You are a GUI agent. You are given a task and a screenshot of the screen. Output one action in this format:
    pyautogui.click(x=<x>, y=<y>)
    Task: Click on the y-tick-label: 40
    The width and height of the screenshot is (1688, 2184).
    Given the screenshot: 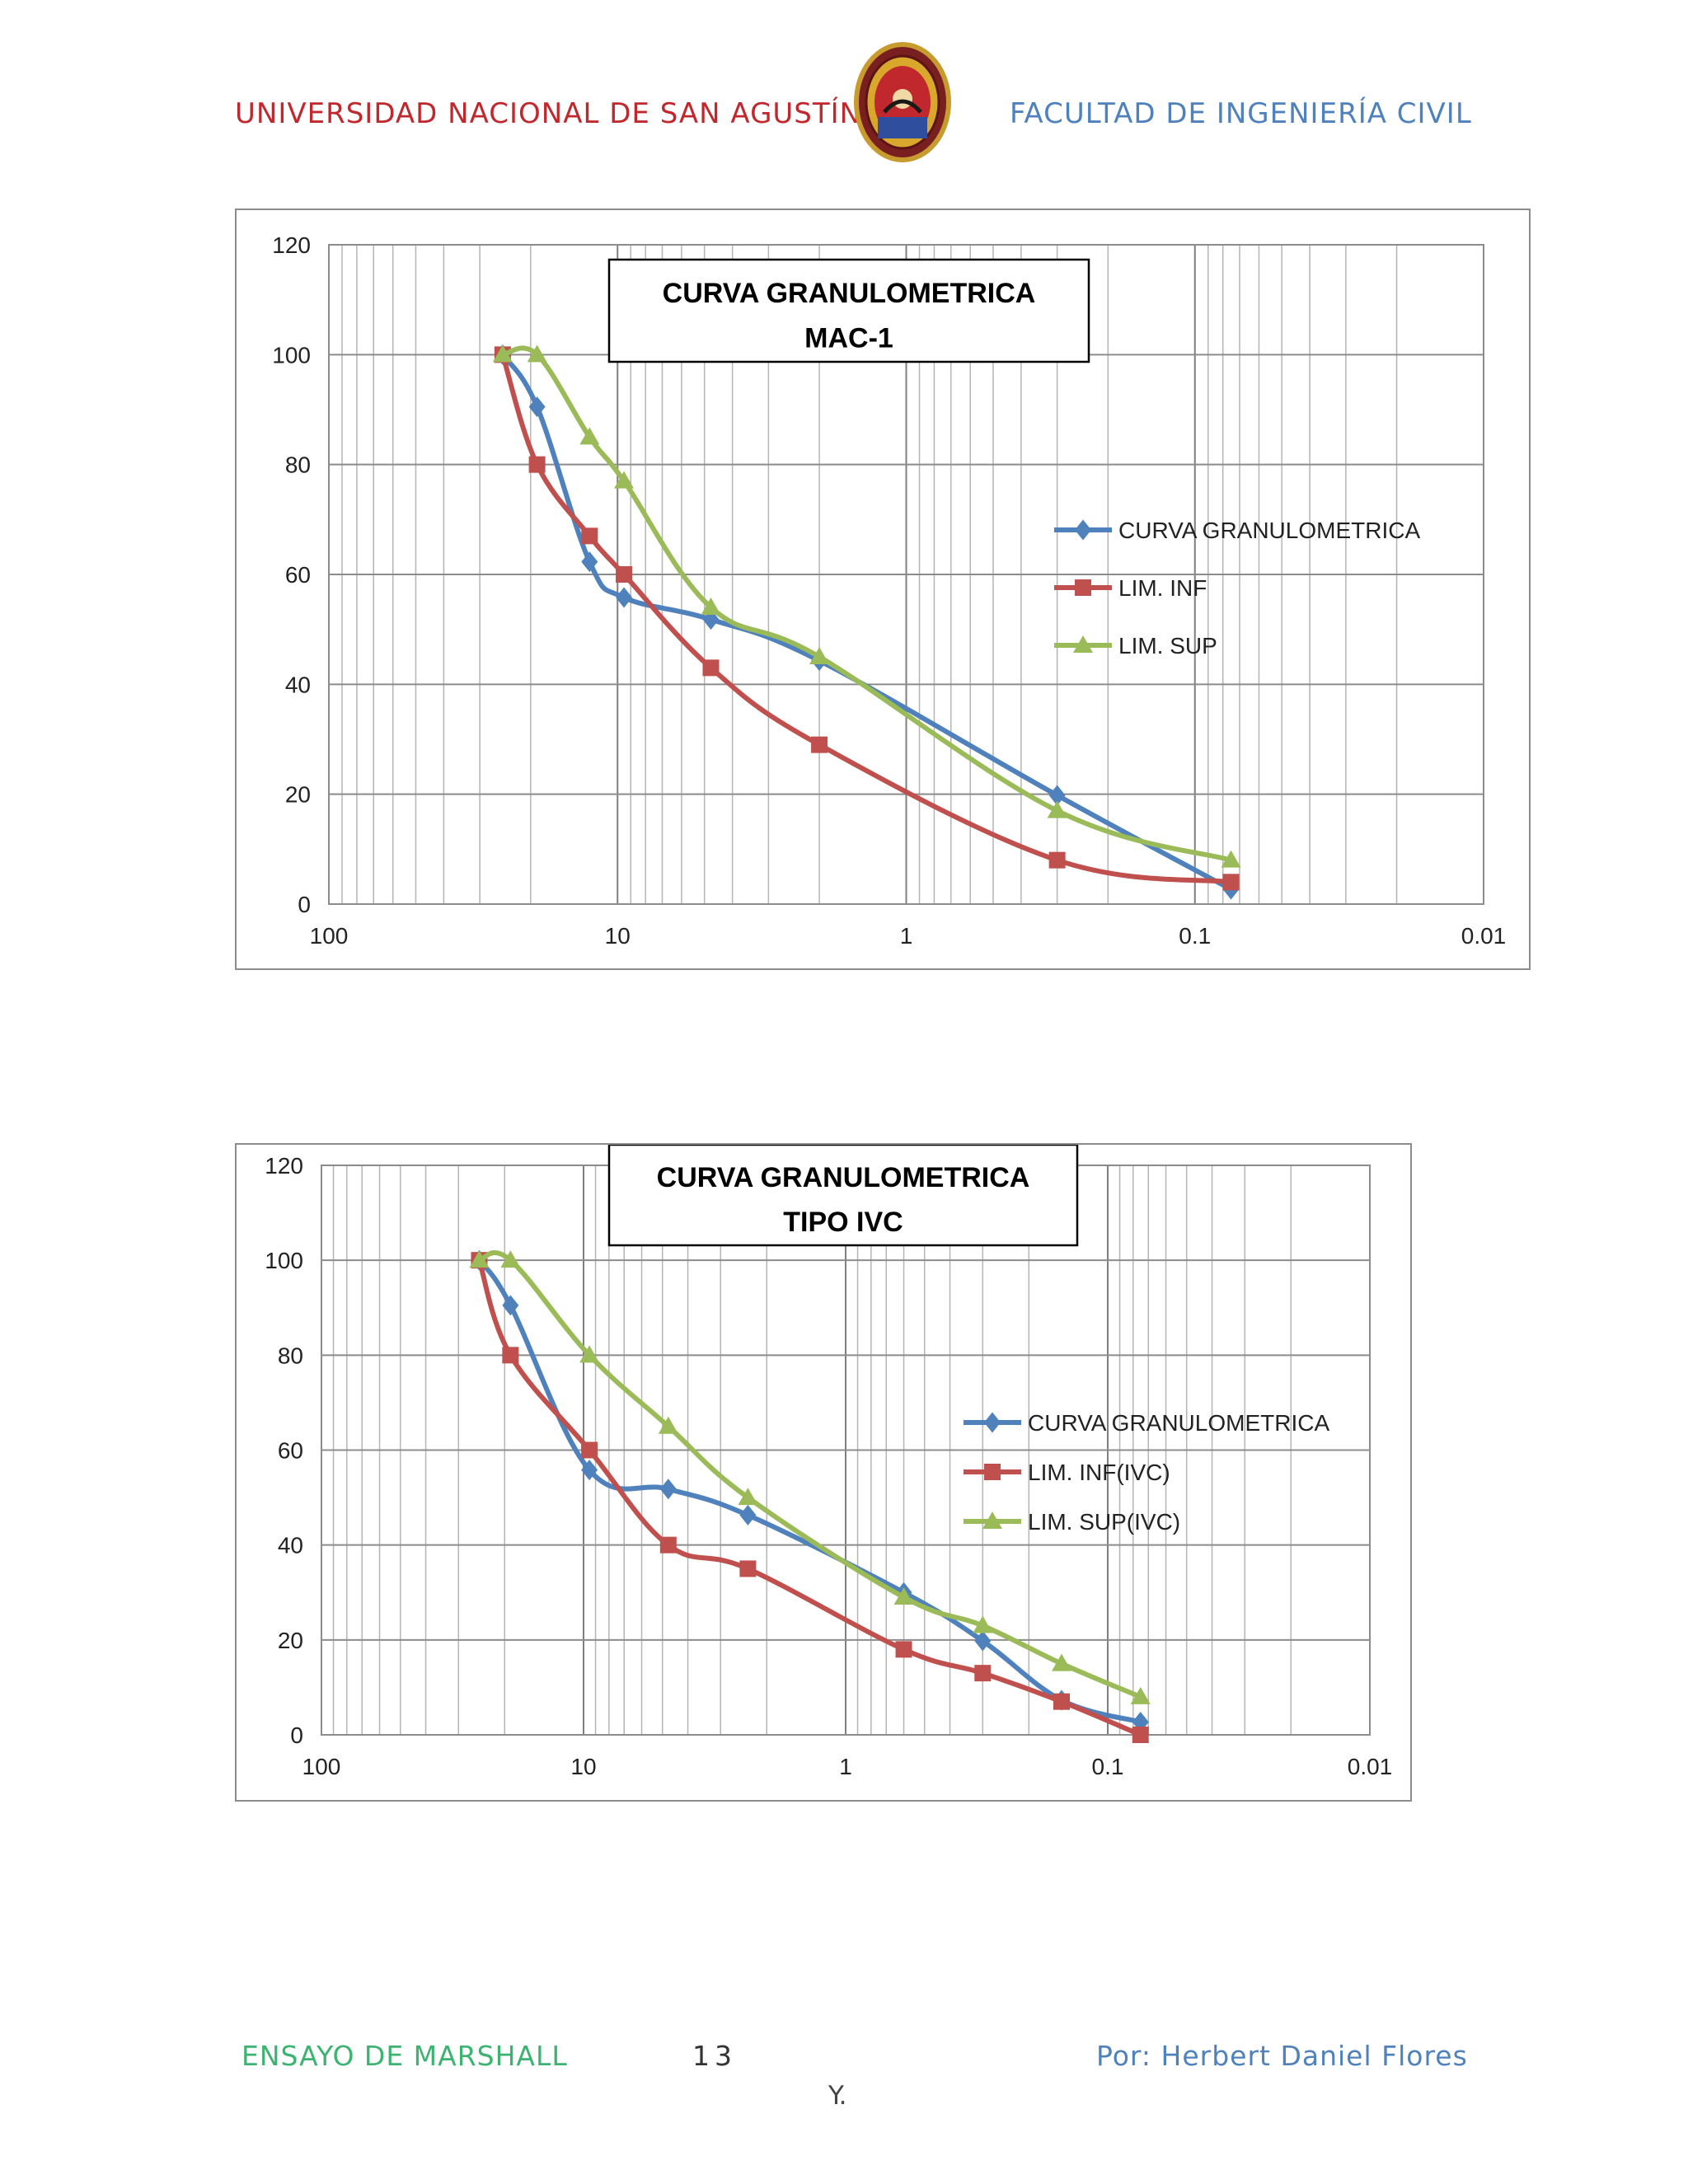 What is the action you would take?
    pyautogui.click(x=298, y=684)
    